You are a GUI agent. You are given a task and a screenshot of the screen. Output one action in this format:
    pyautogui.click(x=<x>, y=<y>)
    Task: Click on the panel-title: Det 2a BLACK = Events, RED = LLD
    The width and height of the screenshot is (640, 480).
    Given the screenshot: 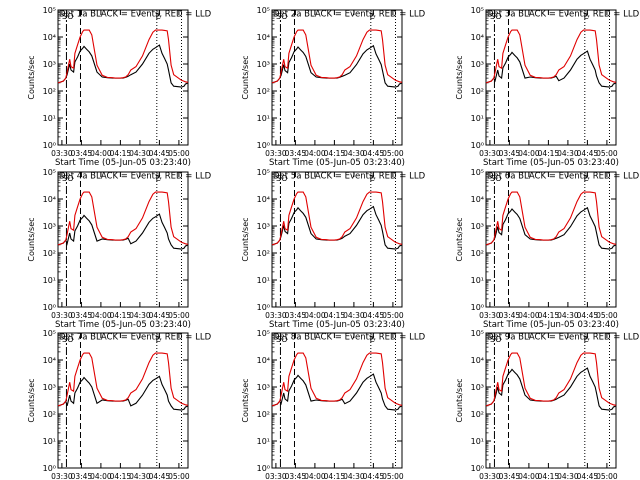 What is the action you would take?
    pyautogui.click(x=349, y=15)
    